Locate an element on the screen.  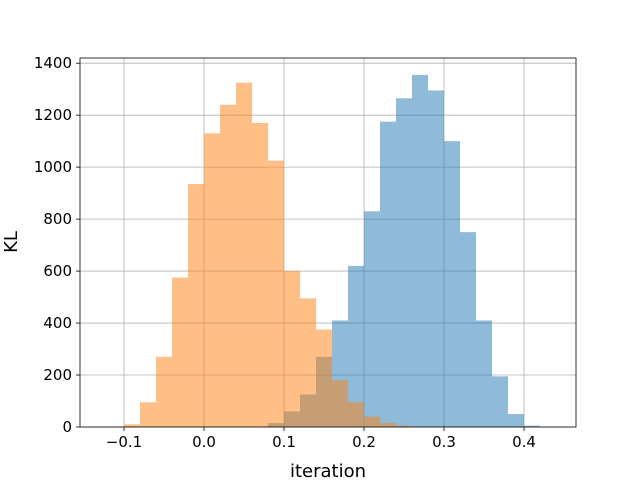
y-tick-label: 600 is located at coordinates (57, 271).